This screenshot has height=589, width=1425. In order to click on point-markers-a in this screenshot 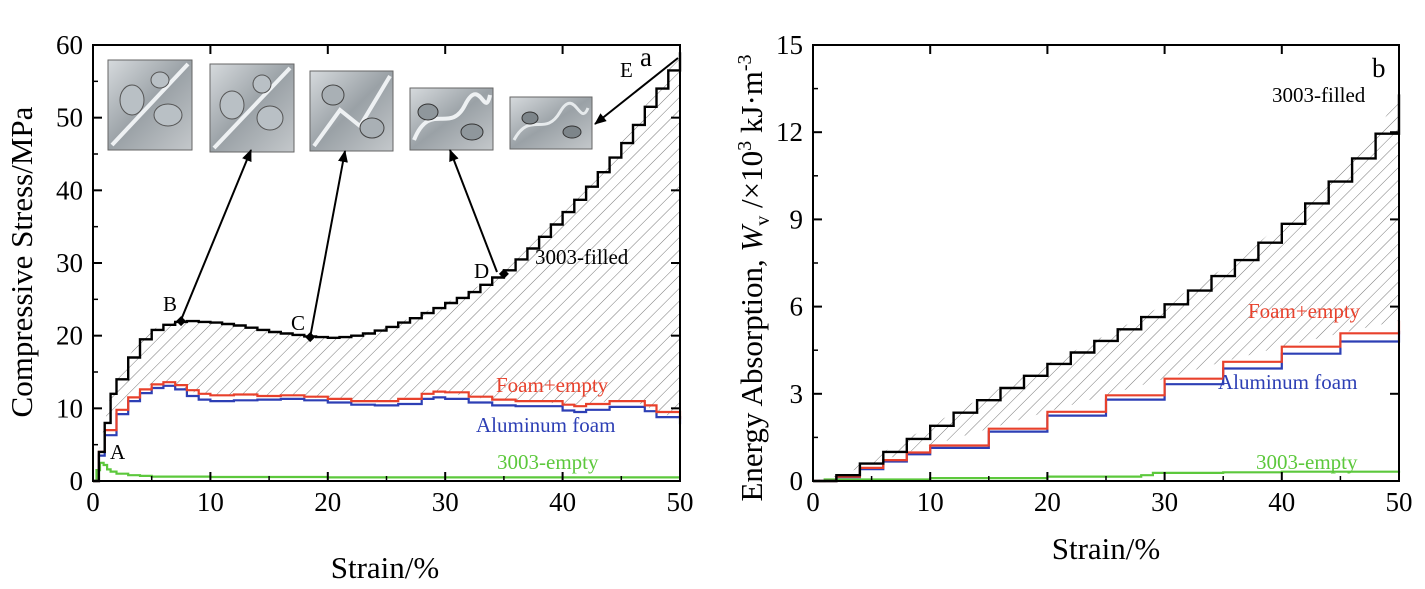, I will do `click(342, 305)`.